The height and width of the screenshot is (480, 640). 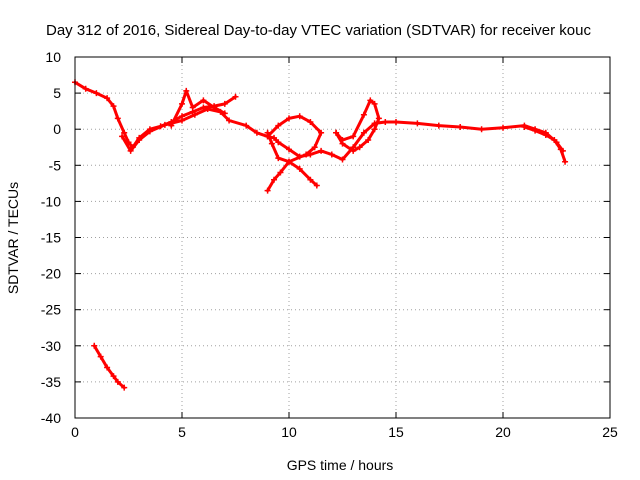 What do you see at coordinates (51, 238) in the screenshot?
I see `y-tick-label: -15` at bounding box center [51, 238].